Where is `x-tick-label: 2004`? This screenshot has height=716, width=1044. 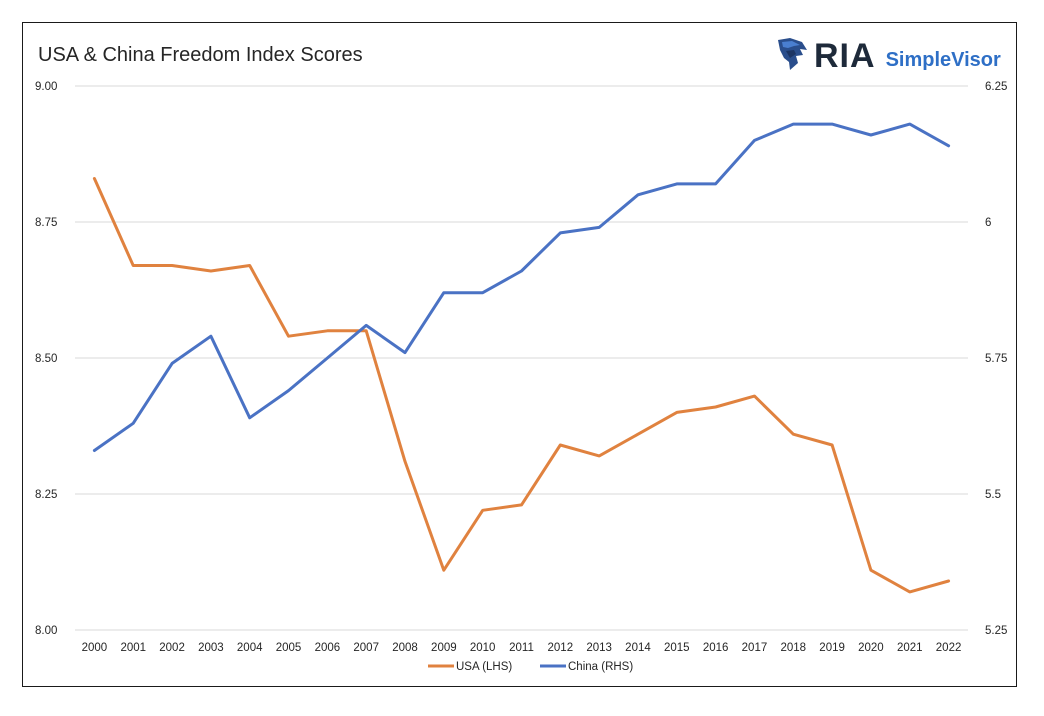 x-tick-label: 2004 is located at coordinates (250, 648).